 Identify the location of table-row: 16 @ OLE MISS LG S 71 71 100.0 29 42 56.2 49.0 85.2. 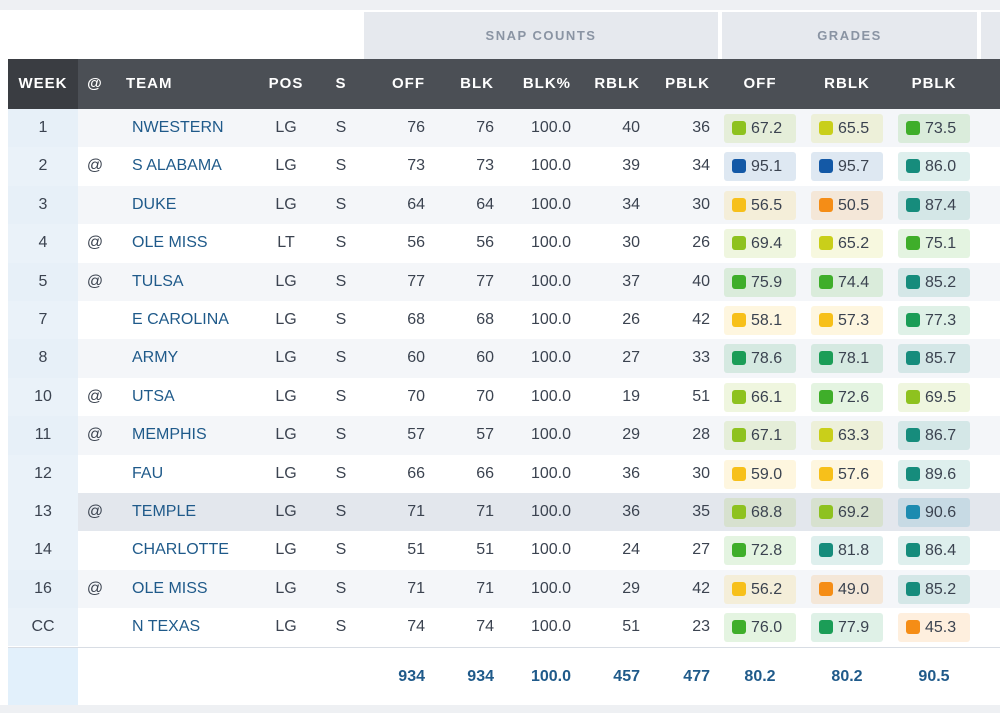
(504, 589).